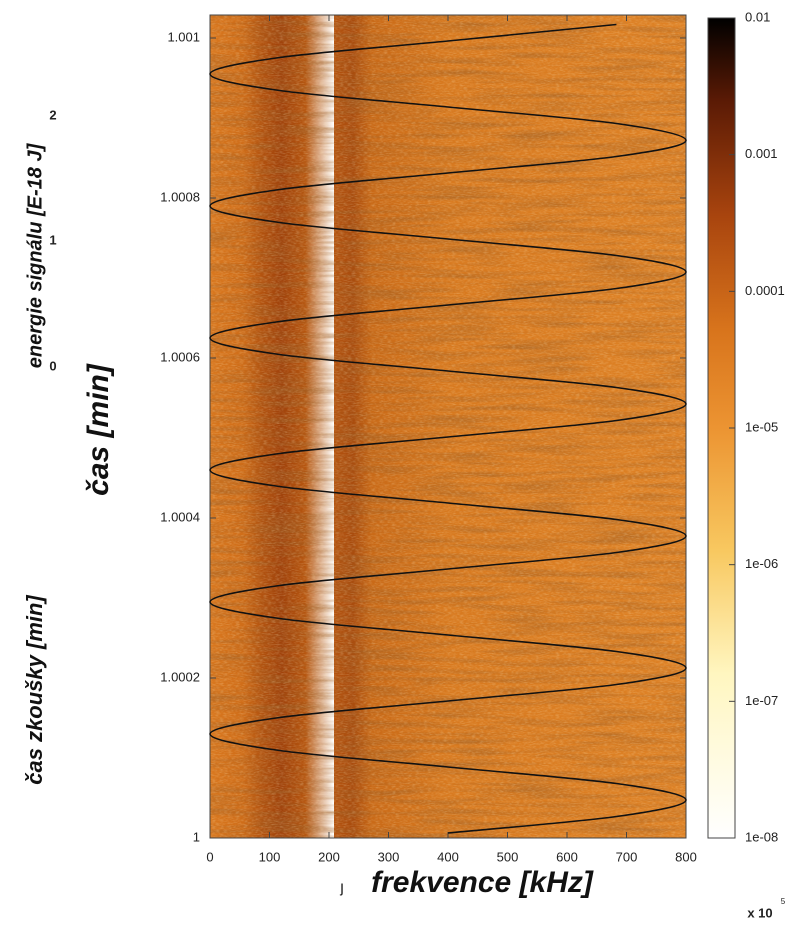 The height and width of the screenshot is (932, 810). Describe the element at coordinates (508, 856) in the screenshot. I see `x-tick-label: 500` at that location.